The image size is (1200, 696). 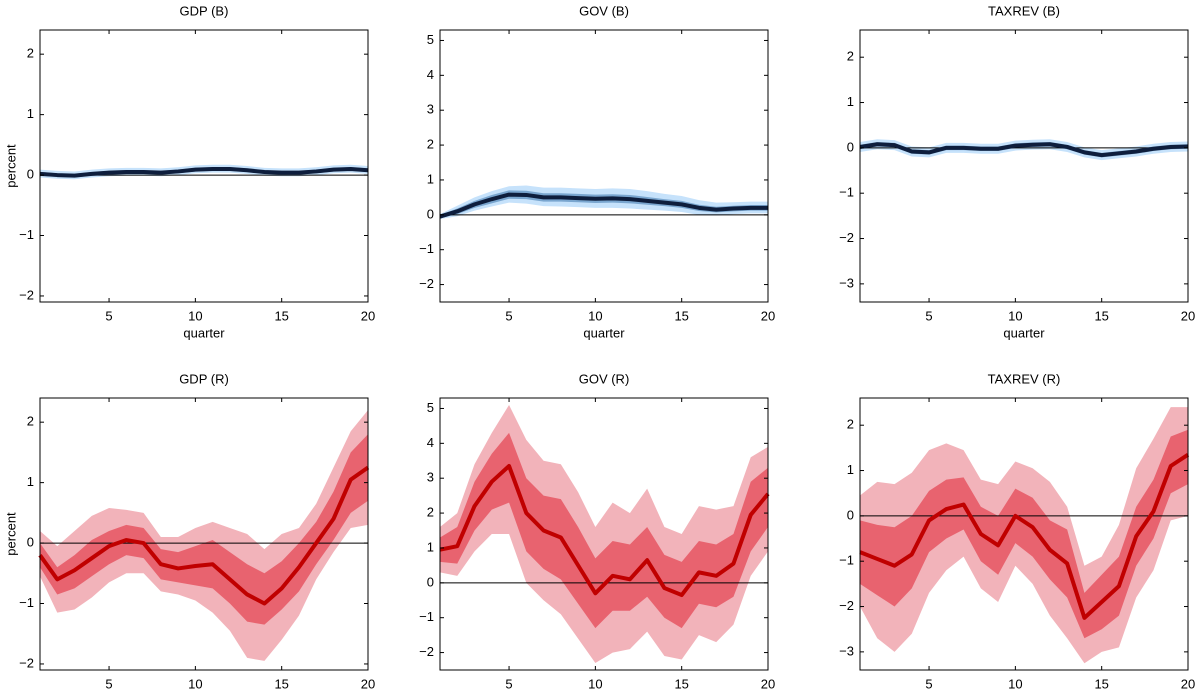 I want to click on chart-title: GDP (R), so click(x=204, y=378).